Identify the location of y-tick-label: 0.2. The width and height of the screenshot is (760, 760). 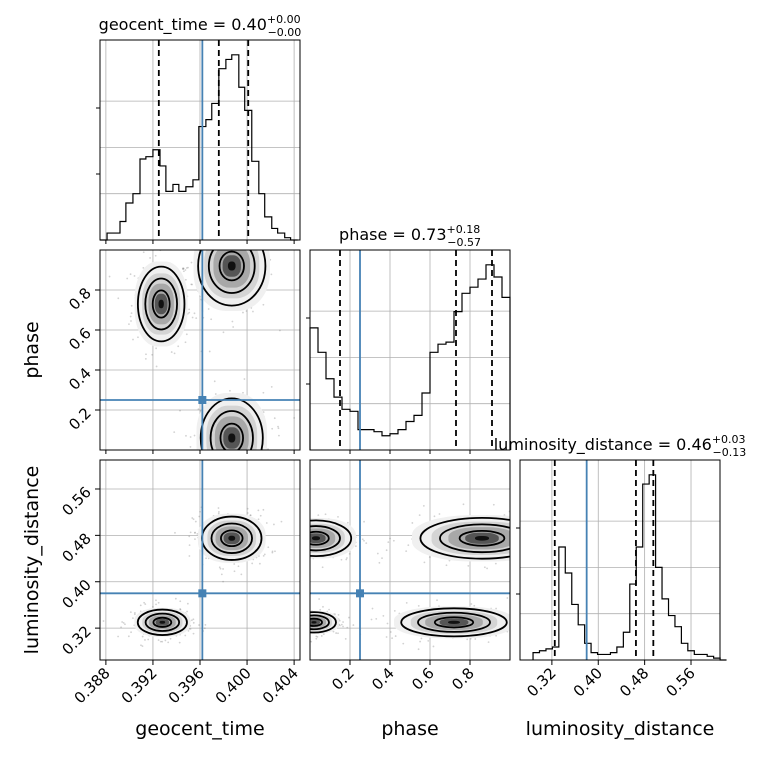
(80, 419).